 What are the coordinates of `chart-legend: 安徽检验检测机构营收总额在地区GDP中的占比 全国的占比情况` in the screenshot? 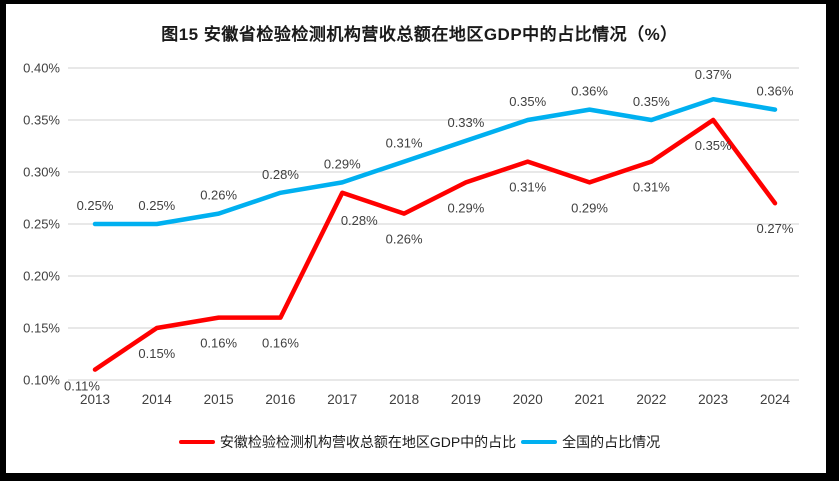 It's located at (419, 442).